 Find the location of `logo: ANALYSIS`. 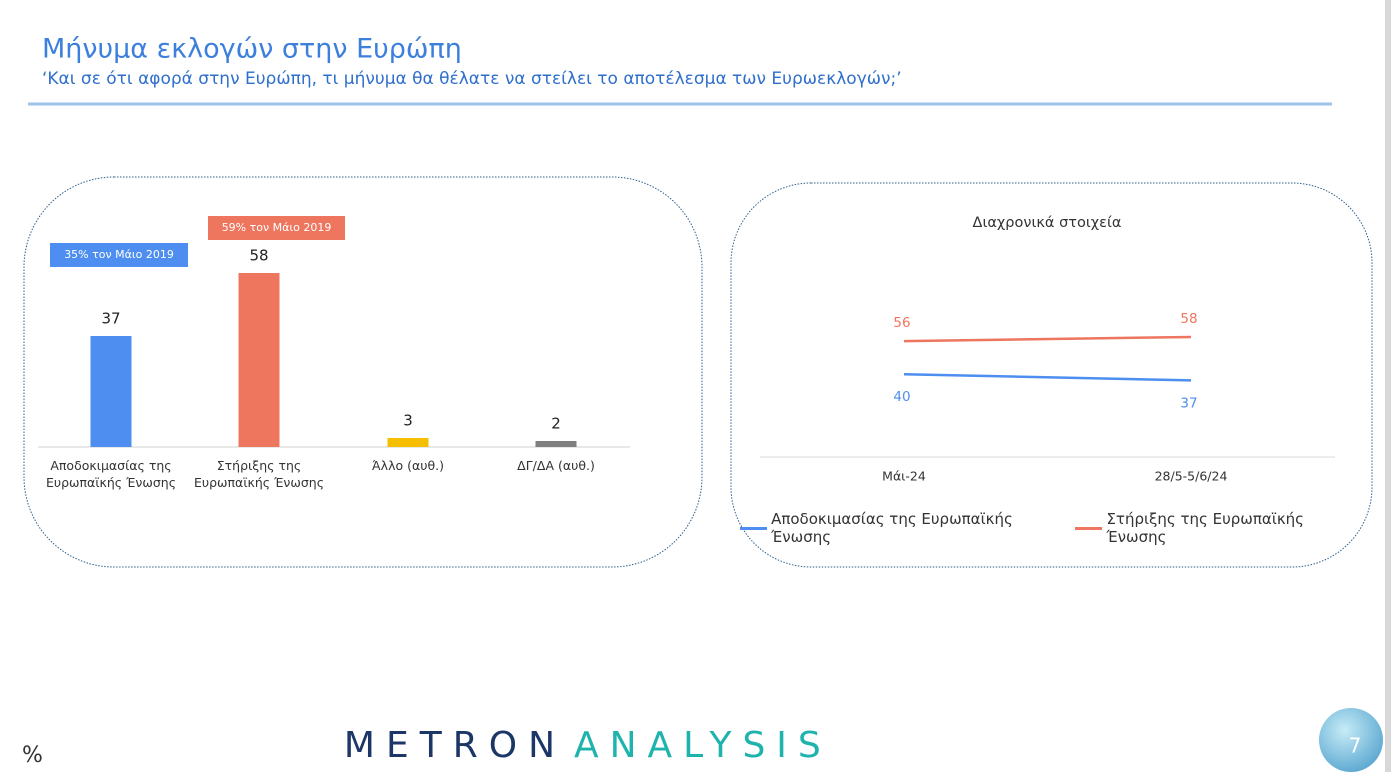

logo: ANALYSIS is located at coordinates (703, 745).